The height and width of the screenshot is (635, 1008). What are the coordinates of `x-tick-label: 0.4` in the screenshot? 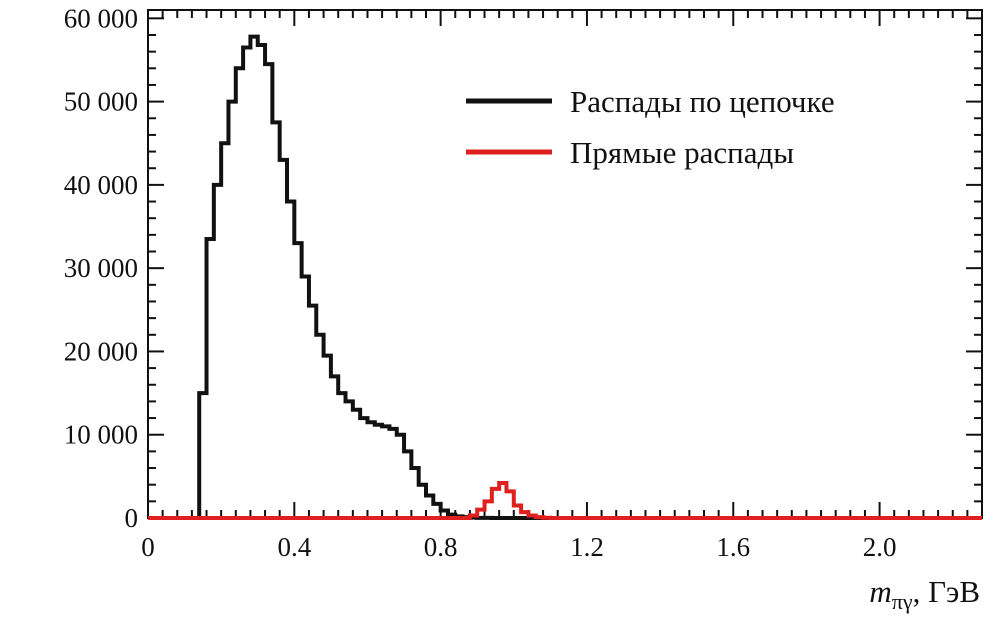 It's located at (294, 547).